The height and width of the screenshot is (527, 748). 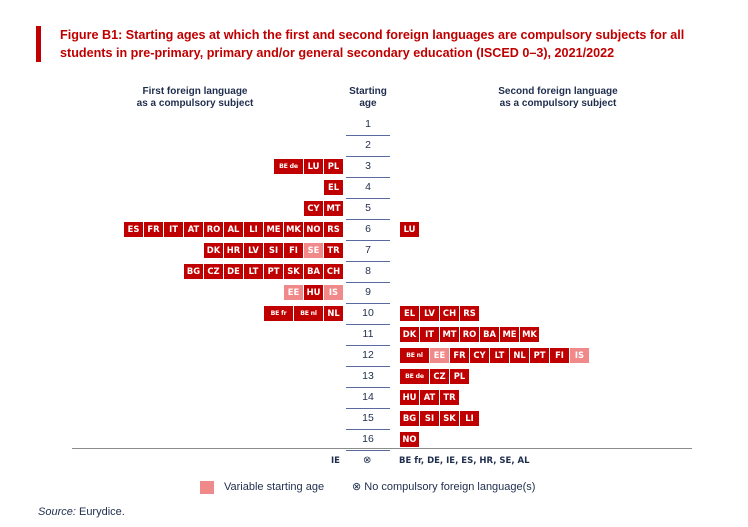 What do you see at coordinates (409, 334) in the screenshot?
I see `country-box-second: DK` at bounding box center [409, 334].